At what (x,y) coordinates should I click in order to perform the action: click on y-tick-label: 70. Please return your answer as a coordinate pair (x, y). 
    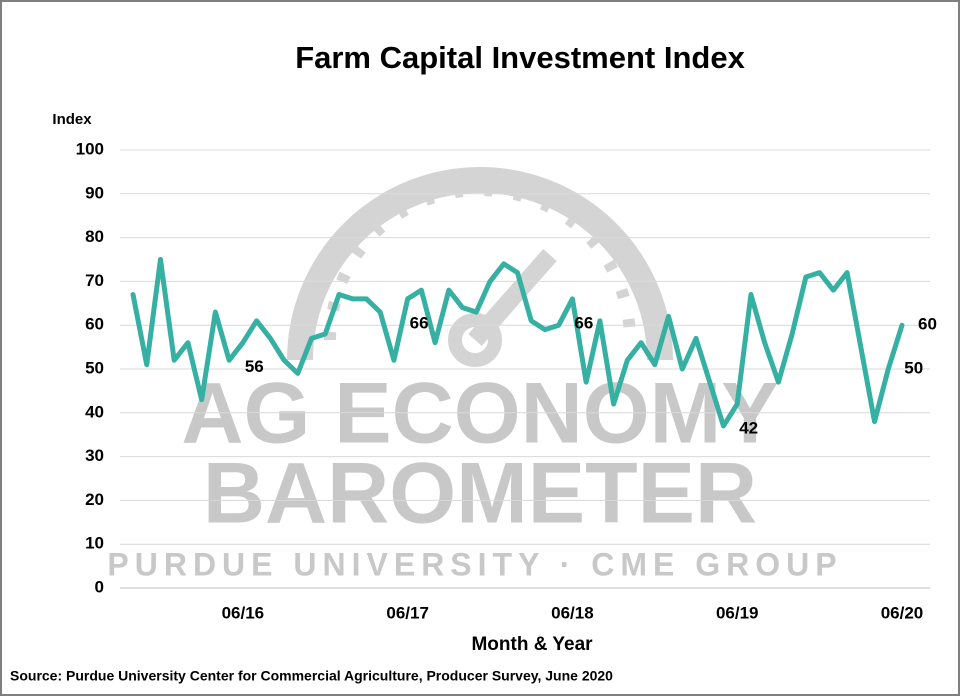
    Looking at the image, I should click on (94, 280).